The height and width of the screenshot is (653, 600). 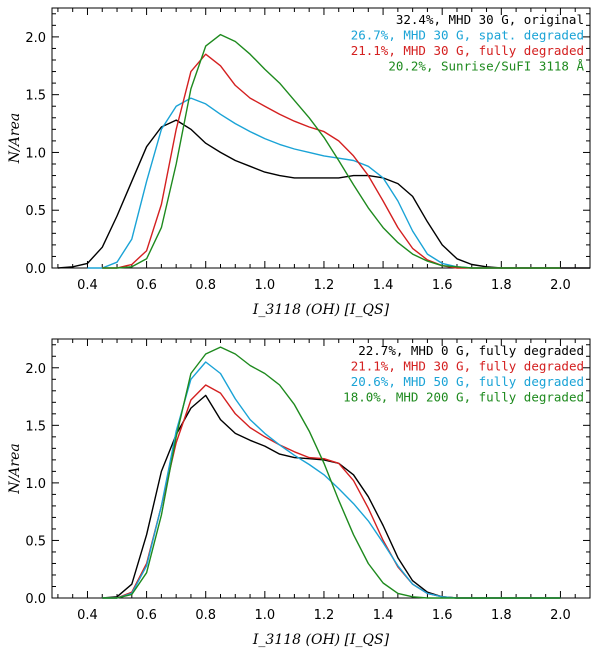 What do you see at coordinates (486, 66) in the screenshot?
I see `legend-entry-3: 20.2%, Sunrise/SuFI 3118 Å` at bounding box center [486, 66].